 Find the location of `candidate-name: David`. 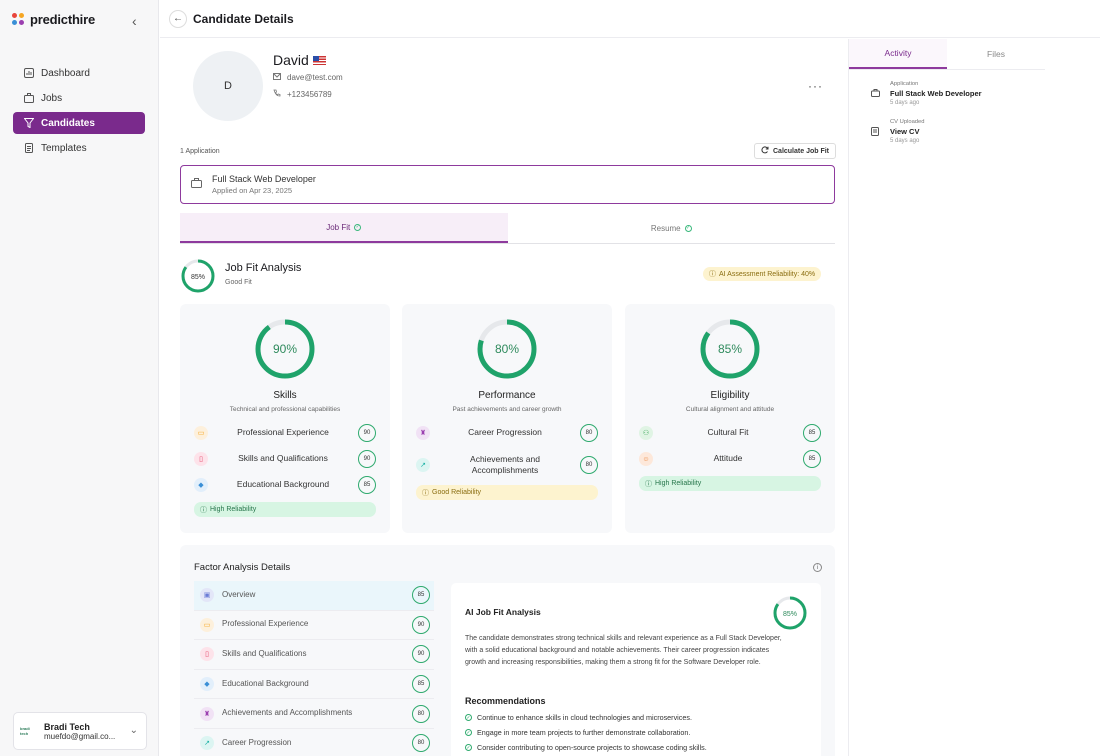

candidate-name: David is located at coordinates (291, 60).